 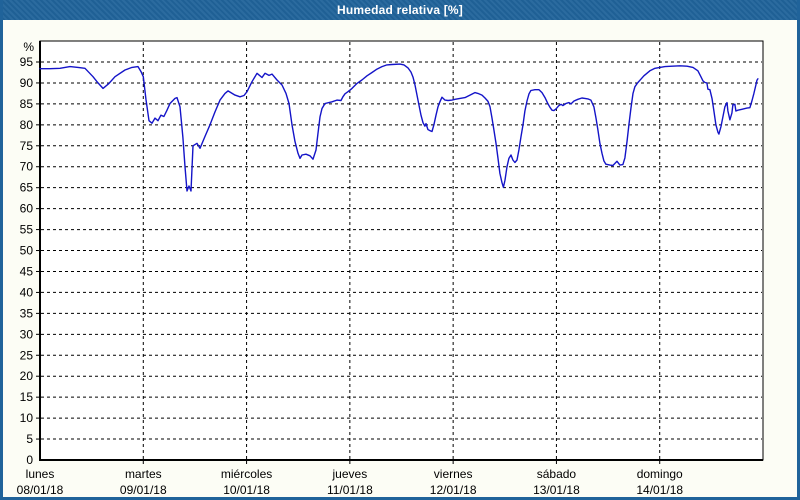 What do you see at coordinates (40, 490) in the screenshot?
I see `x-day-date-label: 08/01/18` at bounding box center [40, 490].